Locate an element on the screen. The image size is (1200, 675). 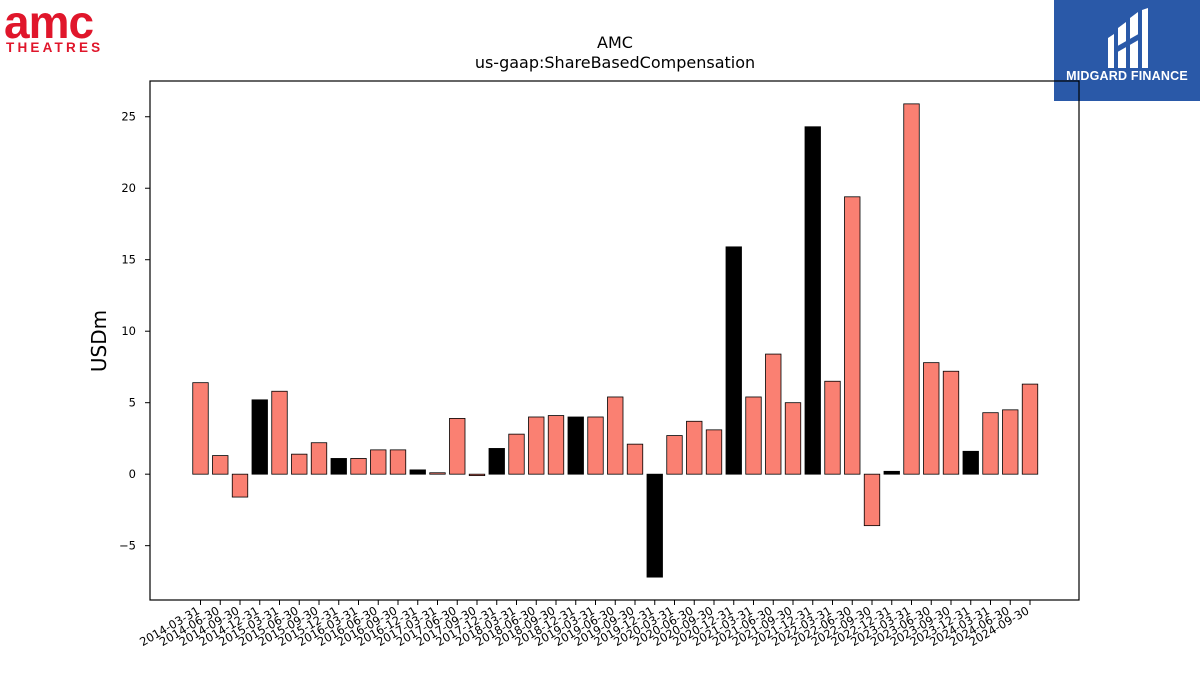
amc-logo-subtitle: THEATRES is located at coordinates (55, 47).